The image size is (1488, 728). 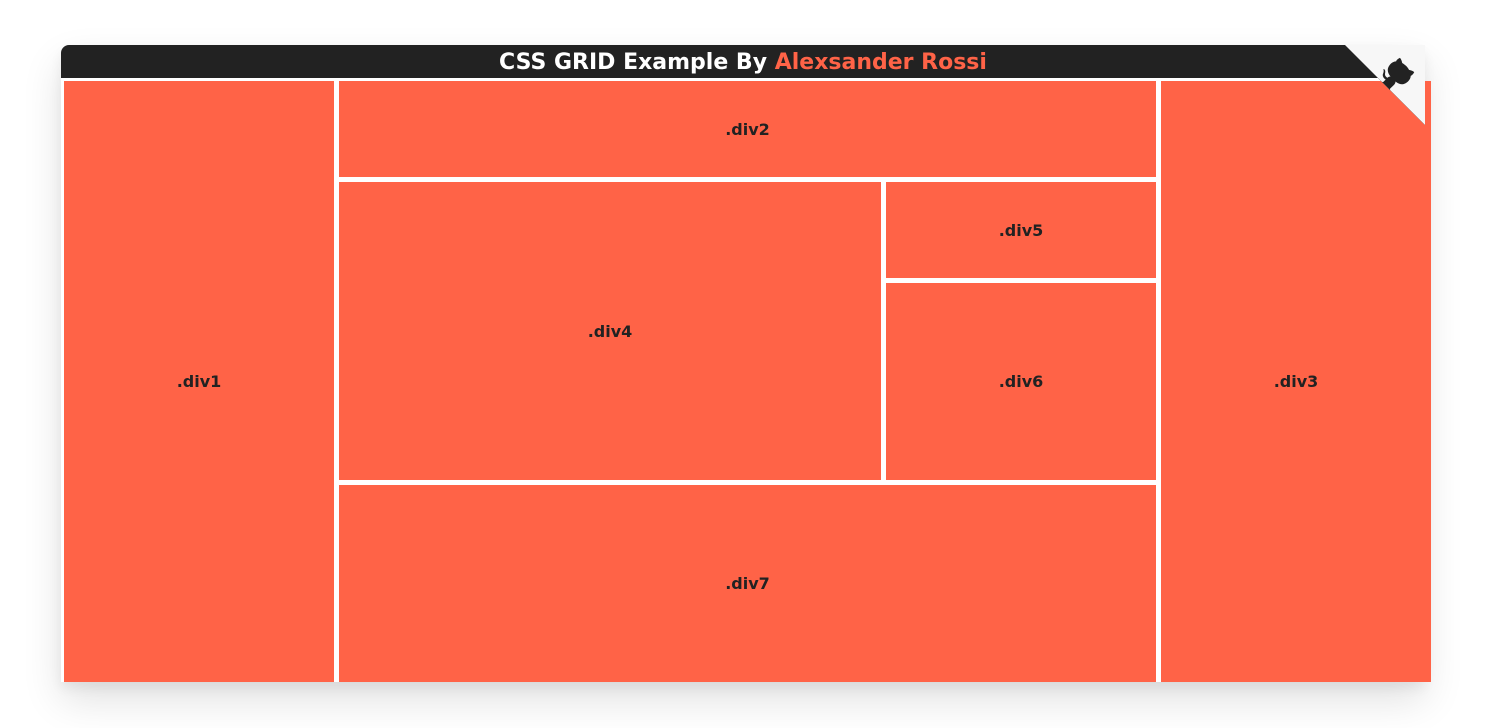 What do you see at coordinates (637, 62) in the screenshot?
I see `header-title-prefix: CSS GRID Example By` at bounding box center [637, 62].